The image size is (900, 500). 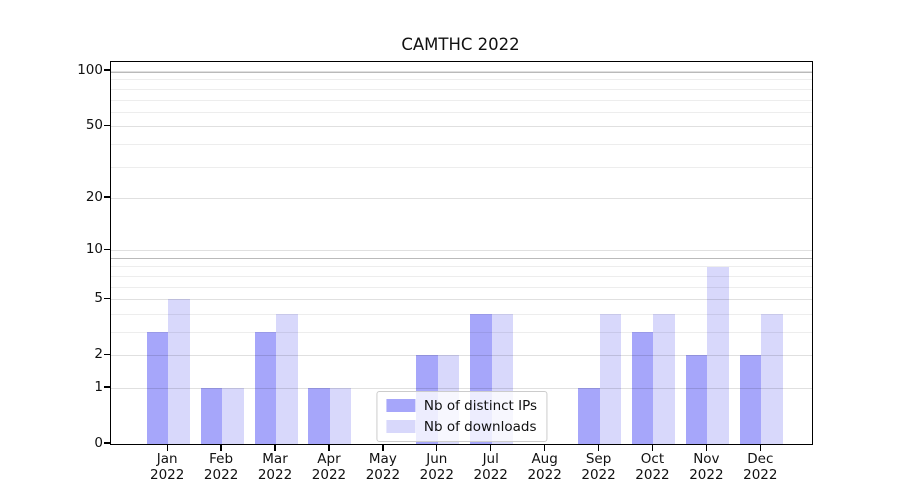 I want to click on legend-item-distinct-ips: Nb of distinct IPs, so click(x=461, y=405).